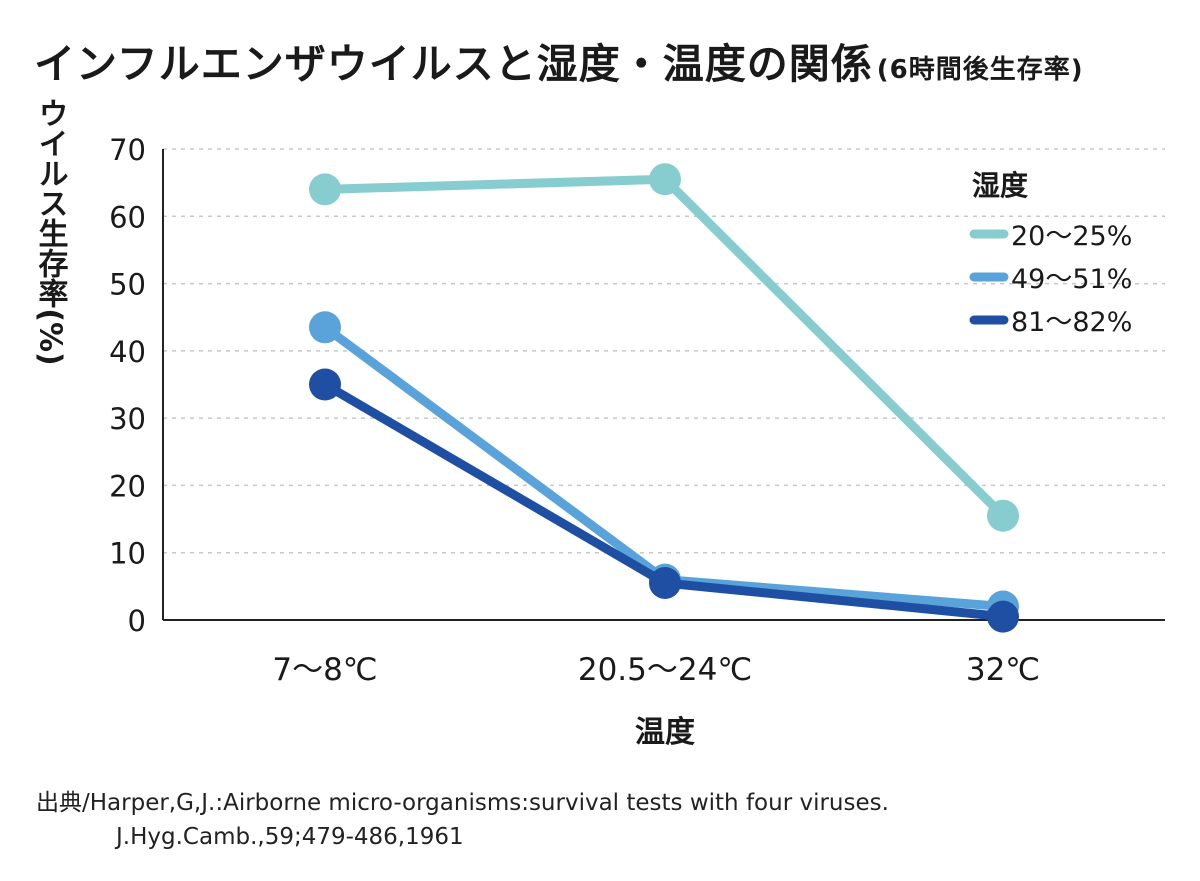 Image resolution: width=1200 pixels, height=881 pixels. Describe the element at coordinates (127, 419) in the screenshot. I see `y-tick-label: 30` at that location.